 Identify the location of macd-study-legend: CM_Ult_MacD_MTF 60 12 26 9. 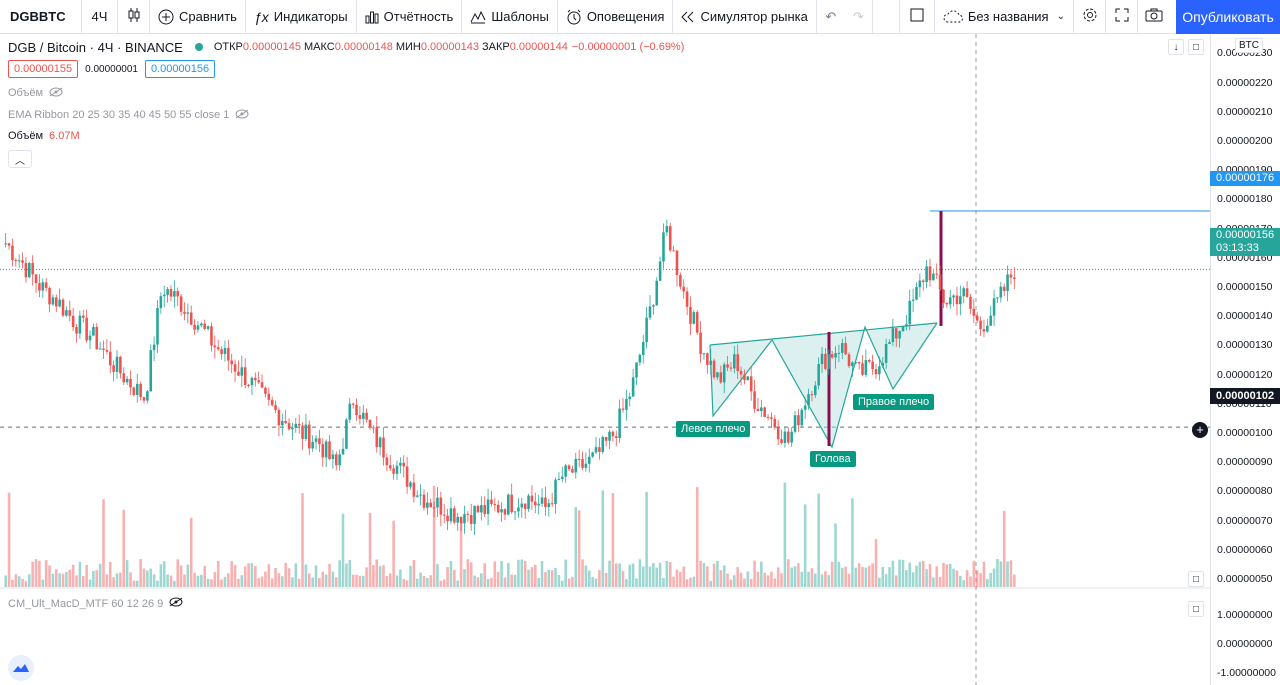
(95, 603).